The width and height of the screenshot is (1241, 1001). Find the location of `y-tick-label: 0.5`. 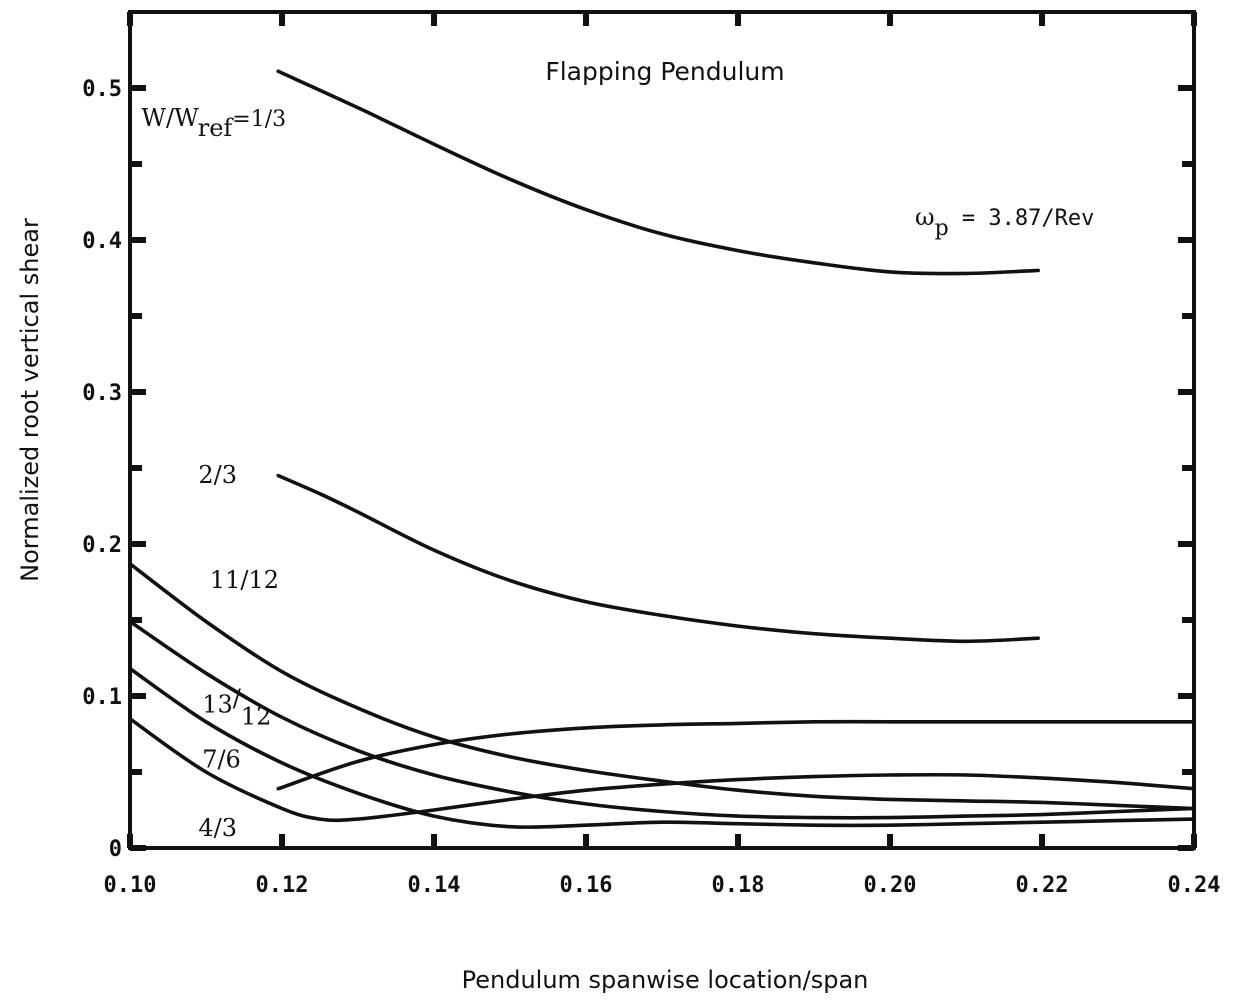

y-tick-label: 0.5 is located at coordinates (102, 89).